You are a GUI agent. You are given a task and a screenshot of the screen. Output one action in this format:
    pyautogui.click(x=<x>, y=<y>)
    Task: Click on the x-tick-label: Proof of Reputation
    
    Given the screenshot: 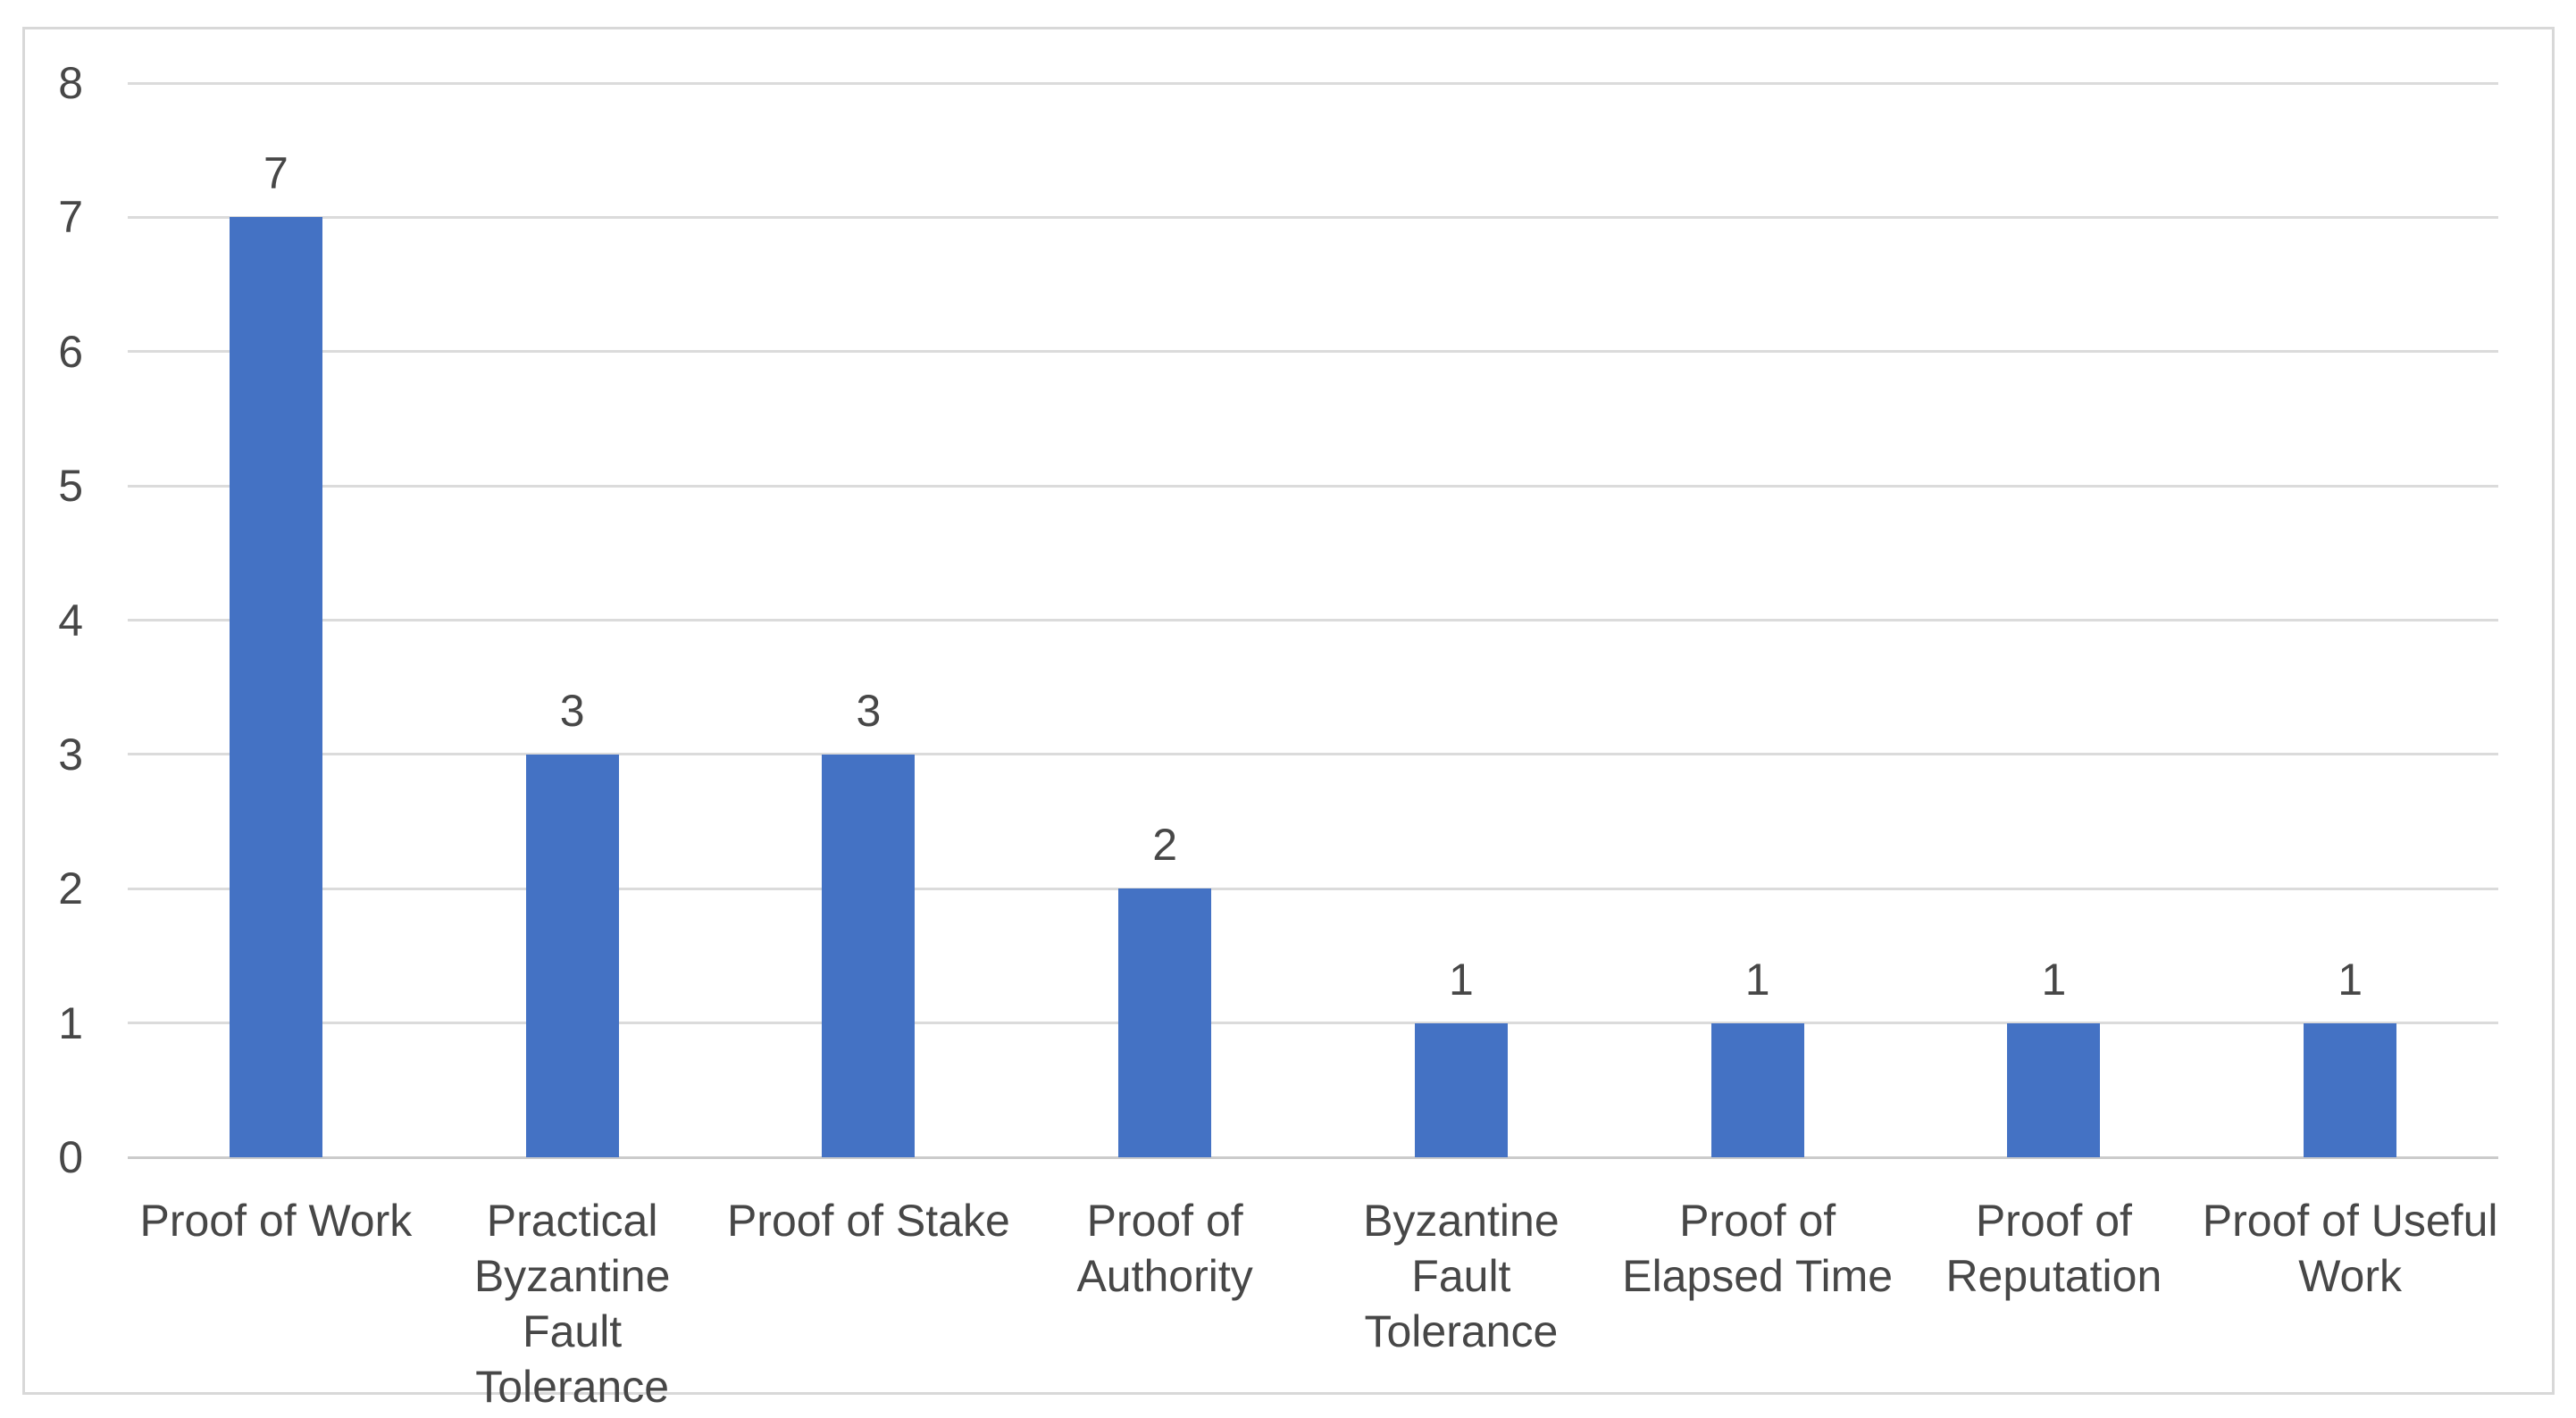 What is the action you would take?
    pyautogui.click(x=2055, y=1248)
    